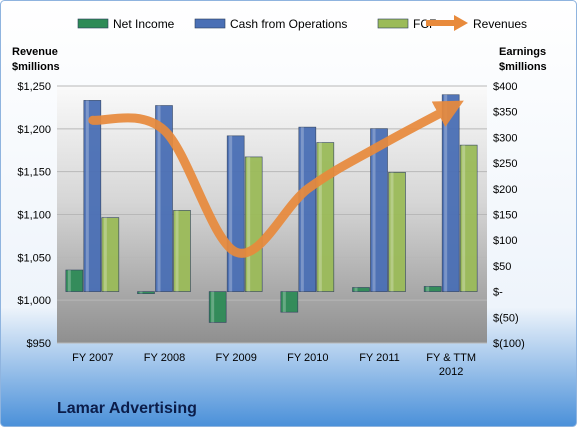 This screenshot has height=432, width=577. Describe the element at coordinates (505, 241) in the screenshot. I see `right-axis-tick-label: $100` at that location.